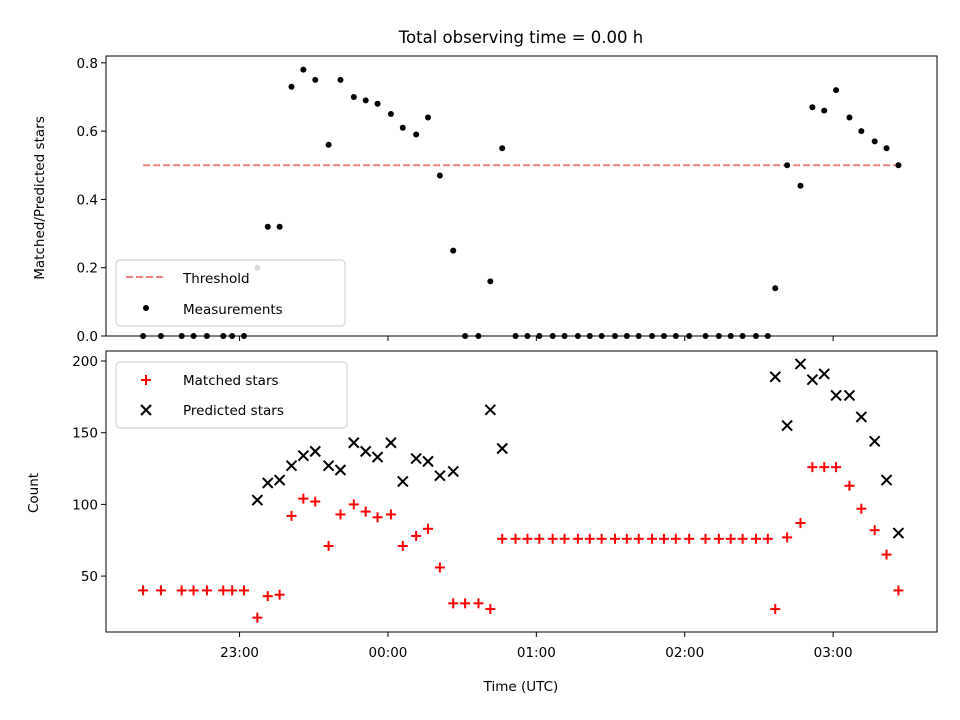 The width and height of the screenshot is (960, 720). Describe the element at coordinates (87, 132) in the screenshot. I see `top-y-tick-label: 0.6` at that location.